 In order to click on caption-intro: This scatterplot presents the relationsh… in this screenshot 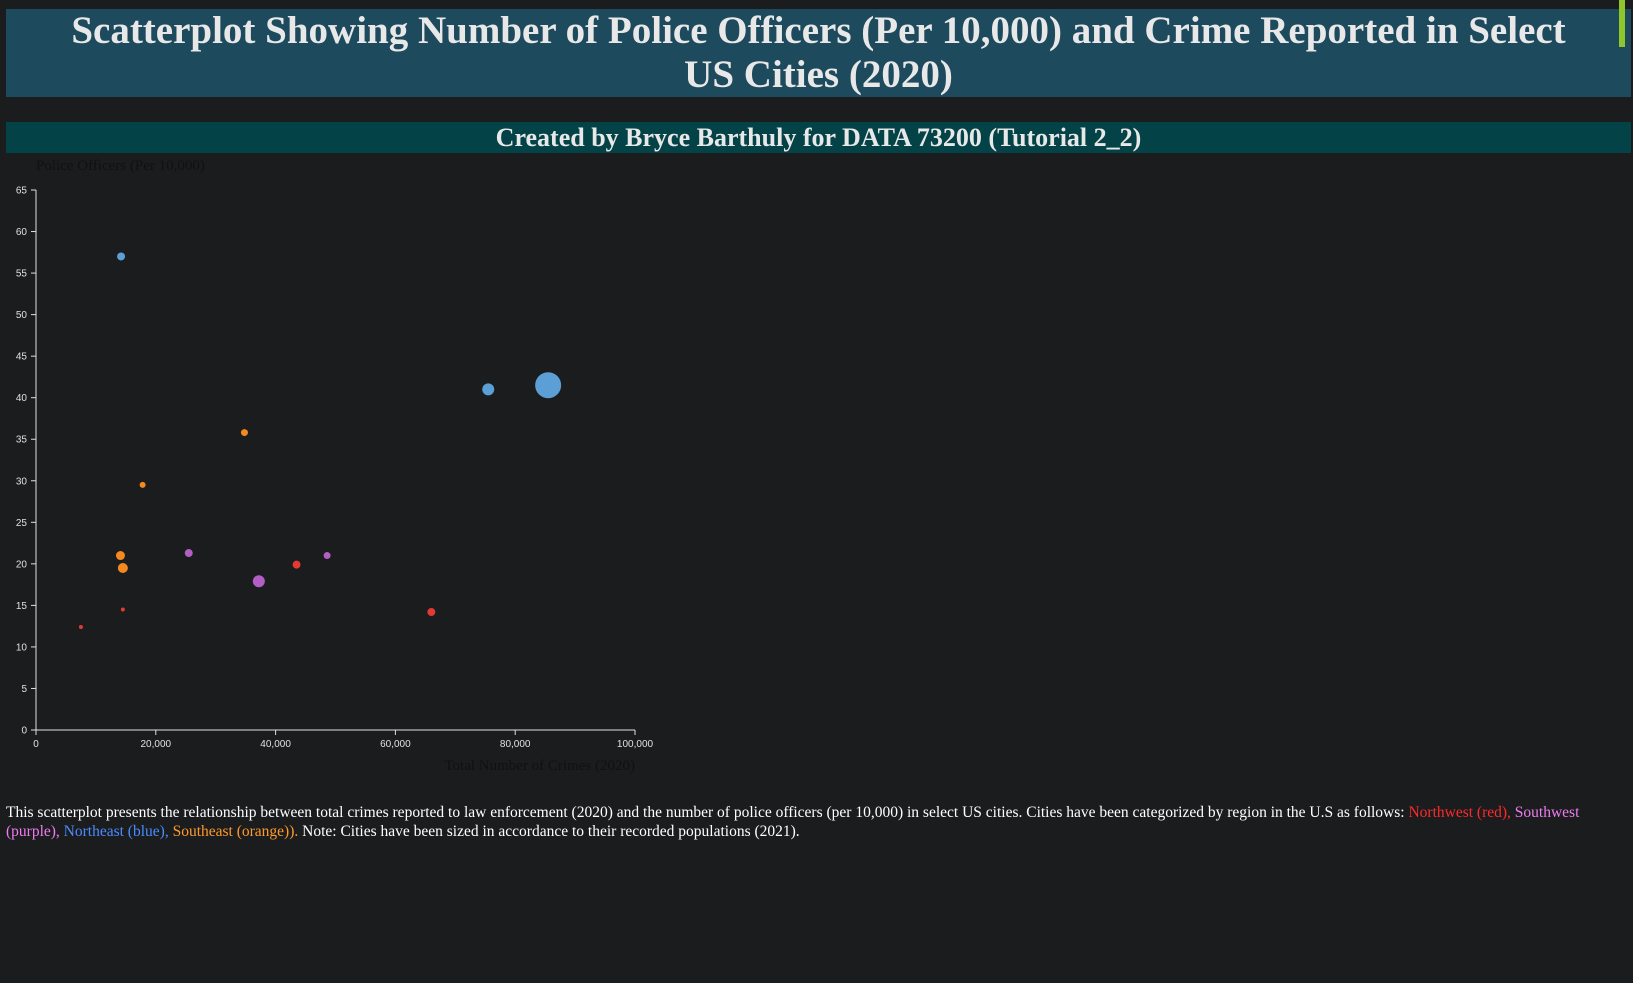, I will do `click(707, 812)`.